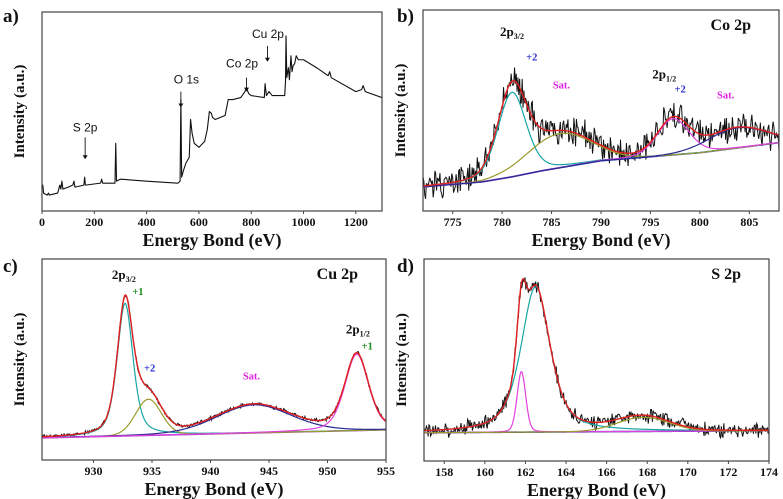 The image size is (783, 499). Describe the element at coordinates (93, 471) in the screenshot. I see `x-tick-label: 930` at that location.